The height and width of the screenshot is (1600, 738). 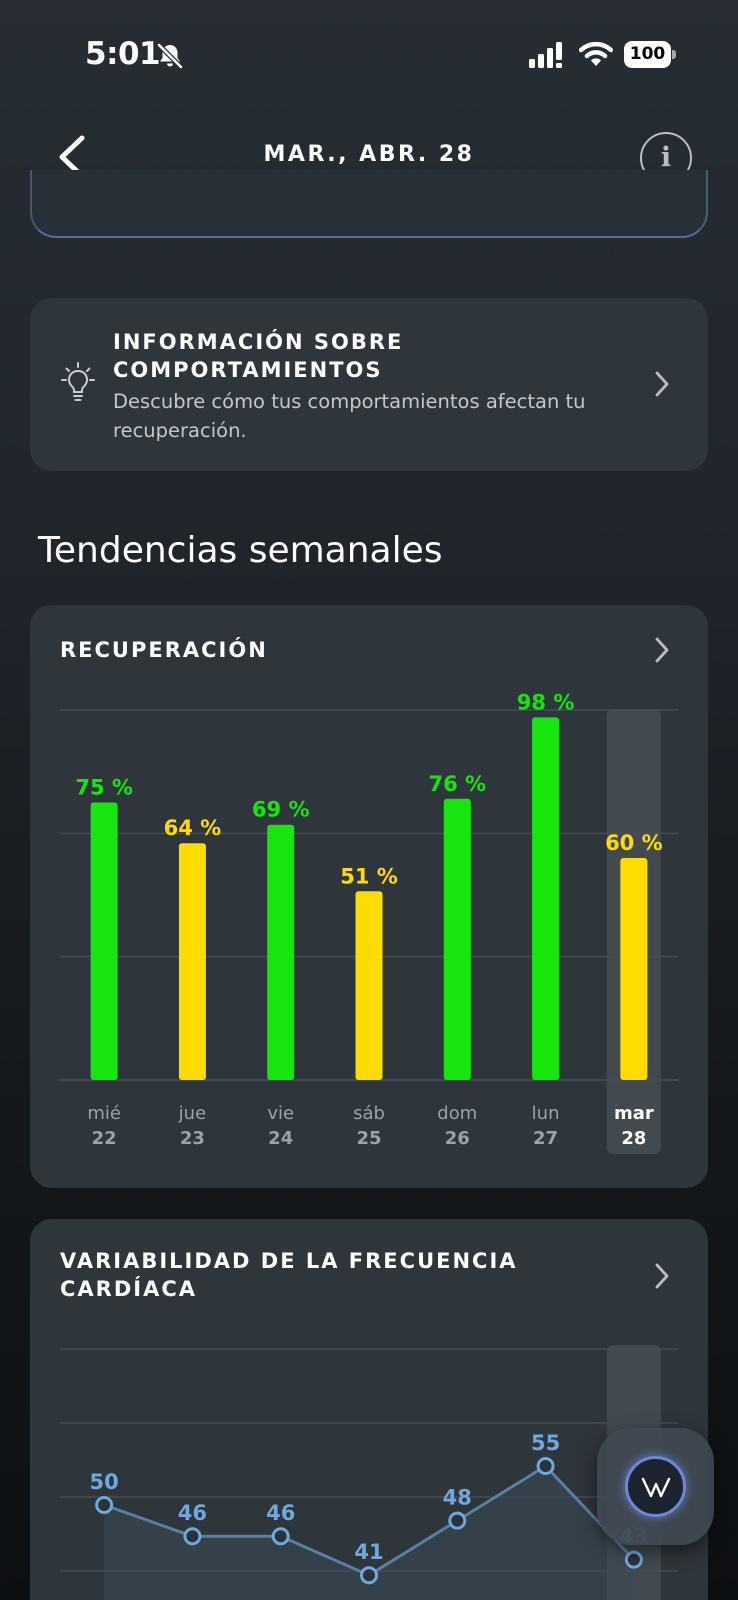 I want to click on battery-indicator: 100, so click(x=650, y=54).